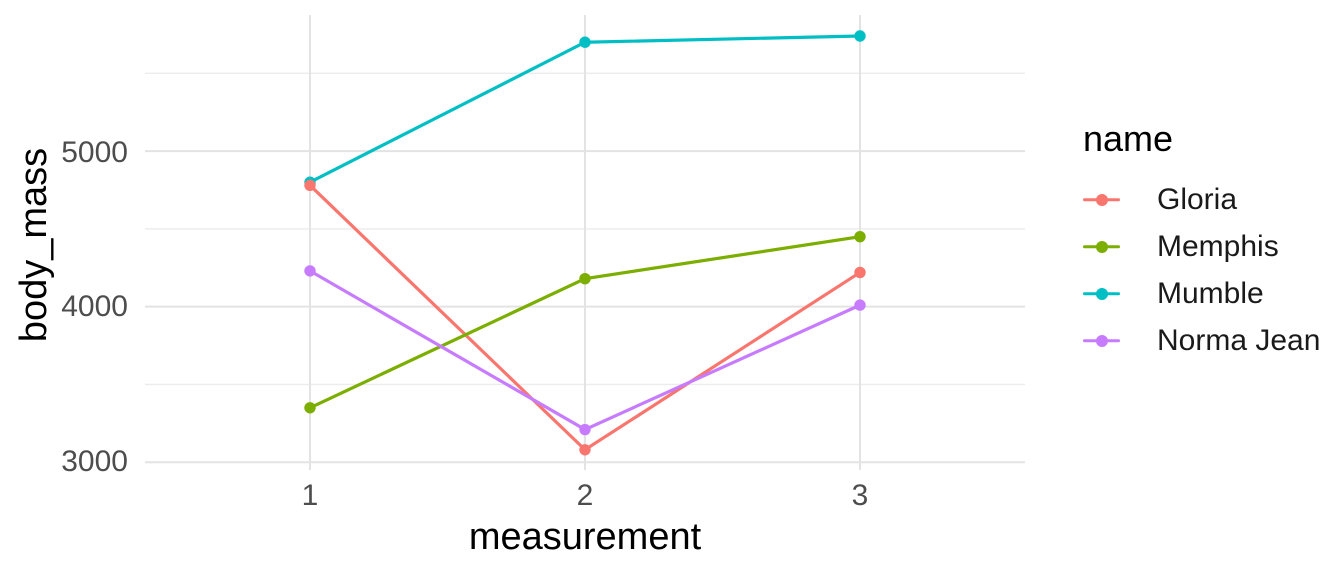 The width and height of the screenshot is (1344, 576). I want to click on legend-item: Norma Jean, so click(1201, 340).